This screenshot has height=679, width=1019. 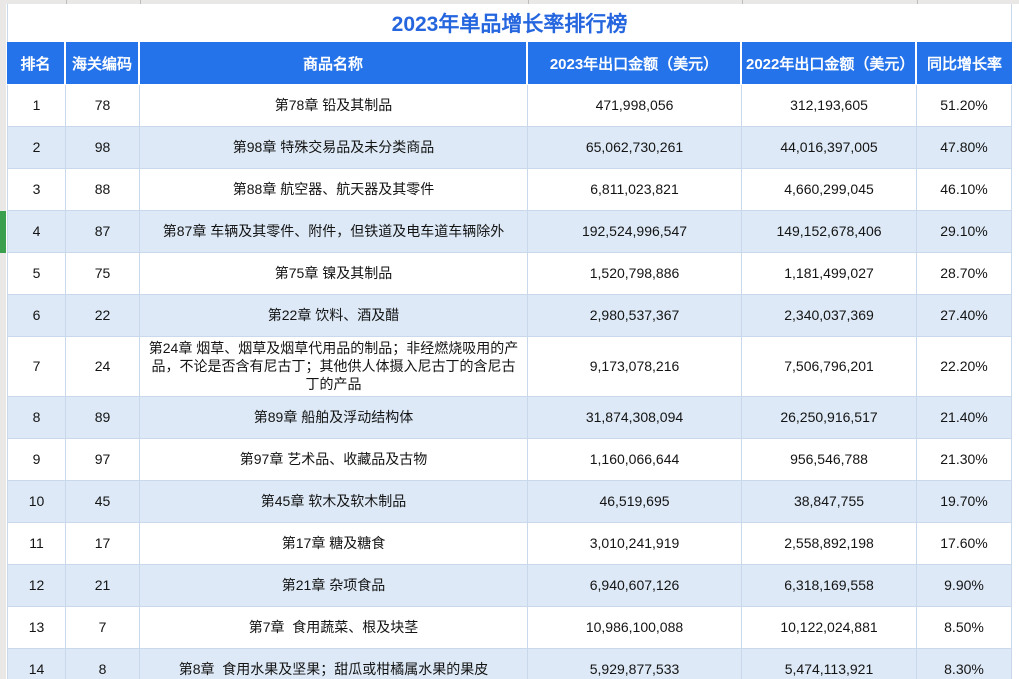 What do you see at coordinates (964, 543) in the screenshot?
I see `yoy-growth-cell: 17.60%` at bounding box center [964, 543].